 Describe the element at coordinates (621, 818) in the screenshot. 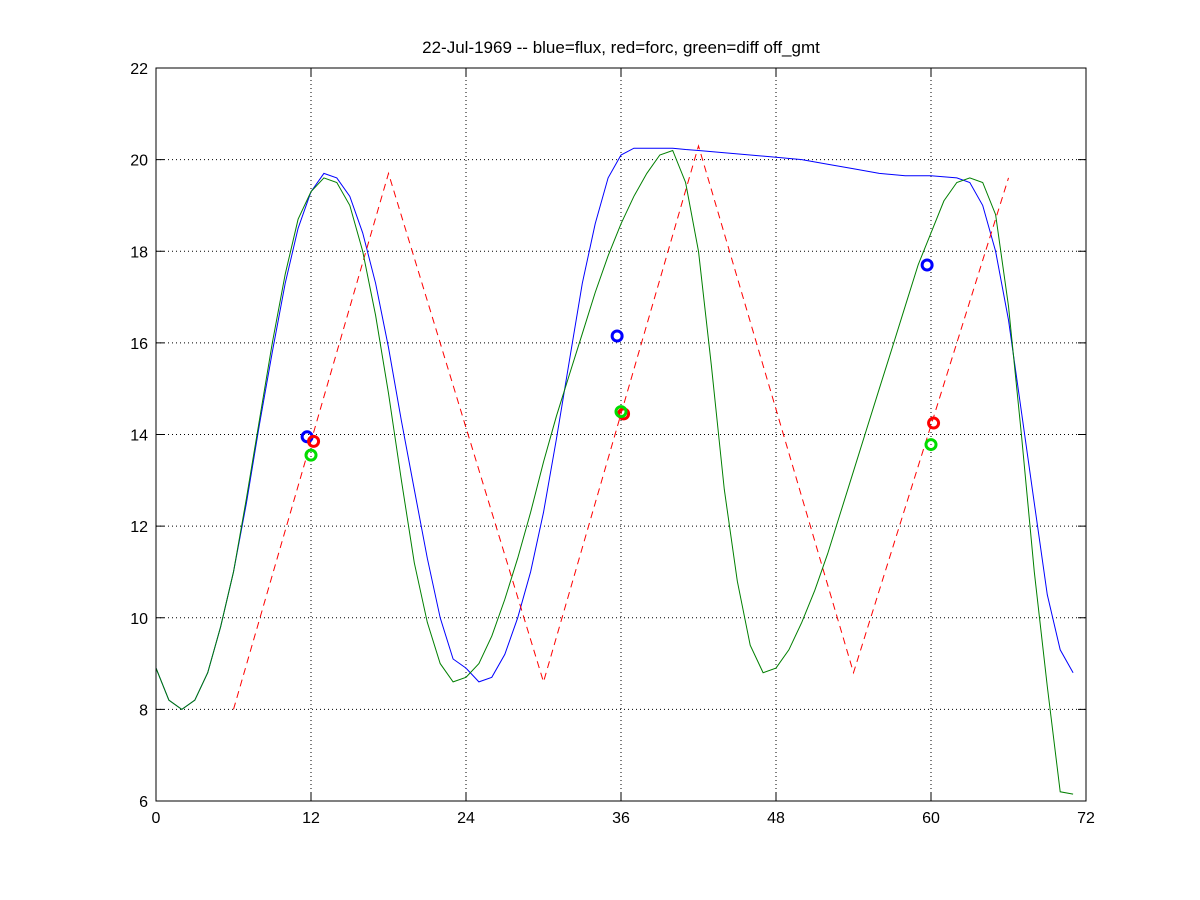

I see `x-tick-label: 36` at that location.